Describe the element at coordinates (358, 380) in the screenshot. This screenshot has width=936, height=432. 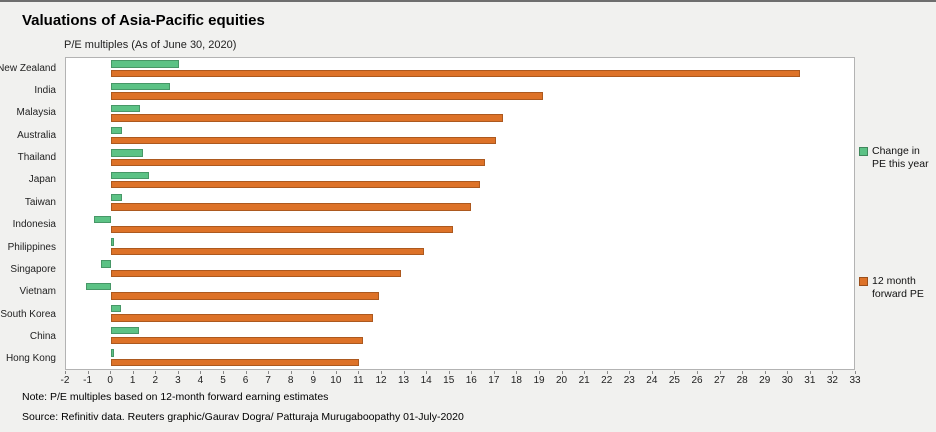
I see `x-axis-tick-label: 11` at that location.